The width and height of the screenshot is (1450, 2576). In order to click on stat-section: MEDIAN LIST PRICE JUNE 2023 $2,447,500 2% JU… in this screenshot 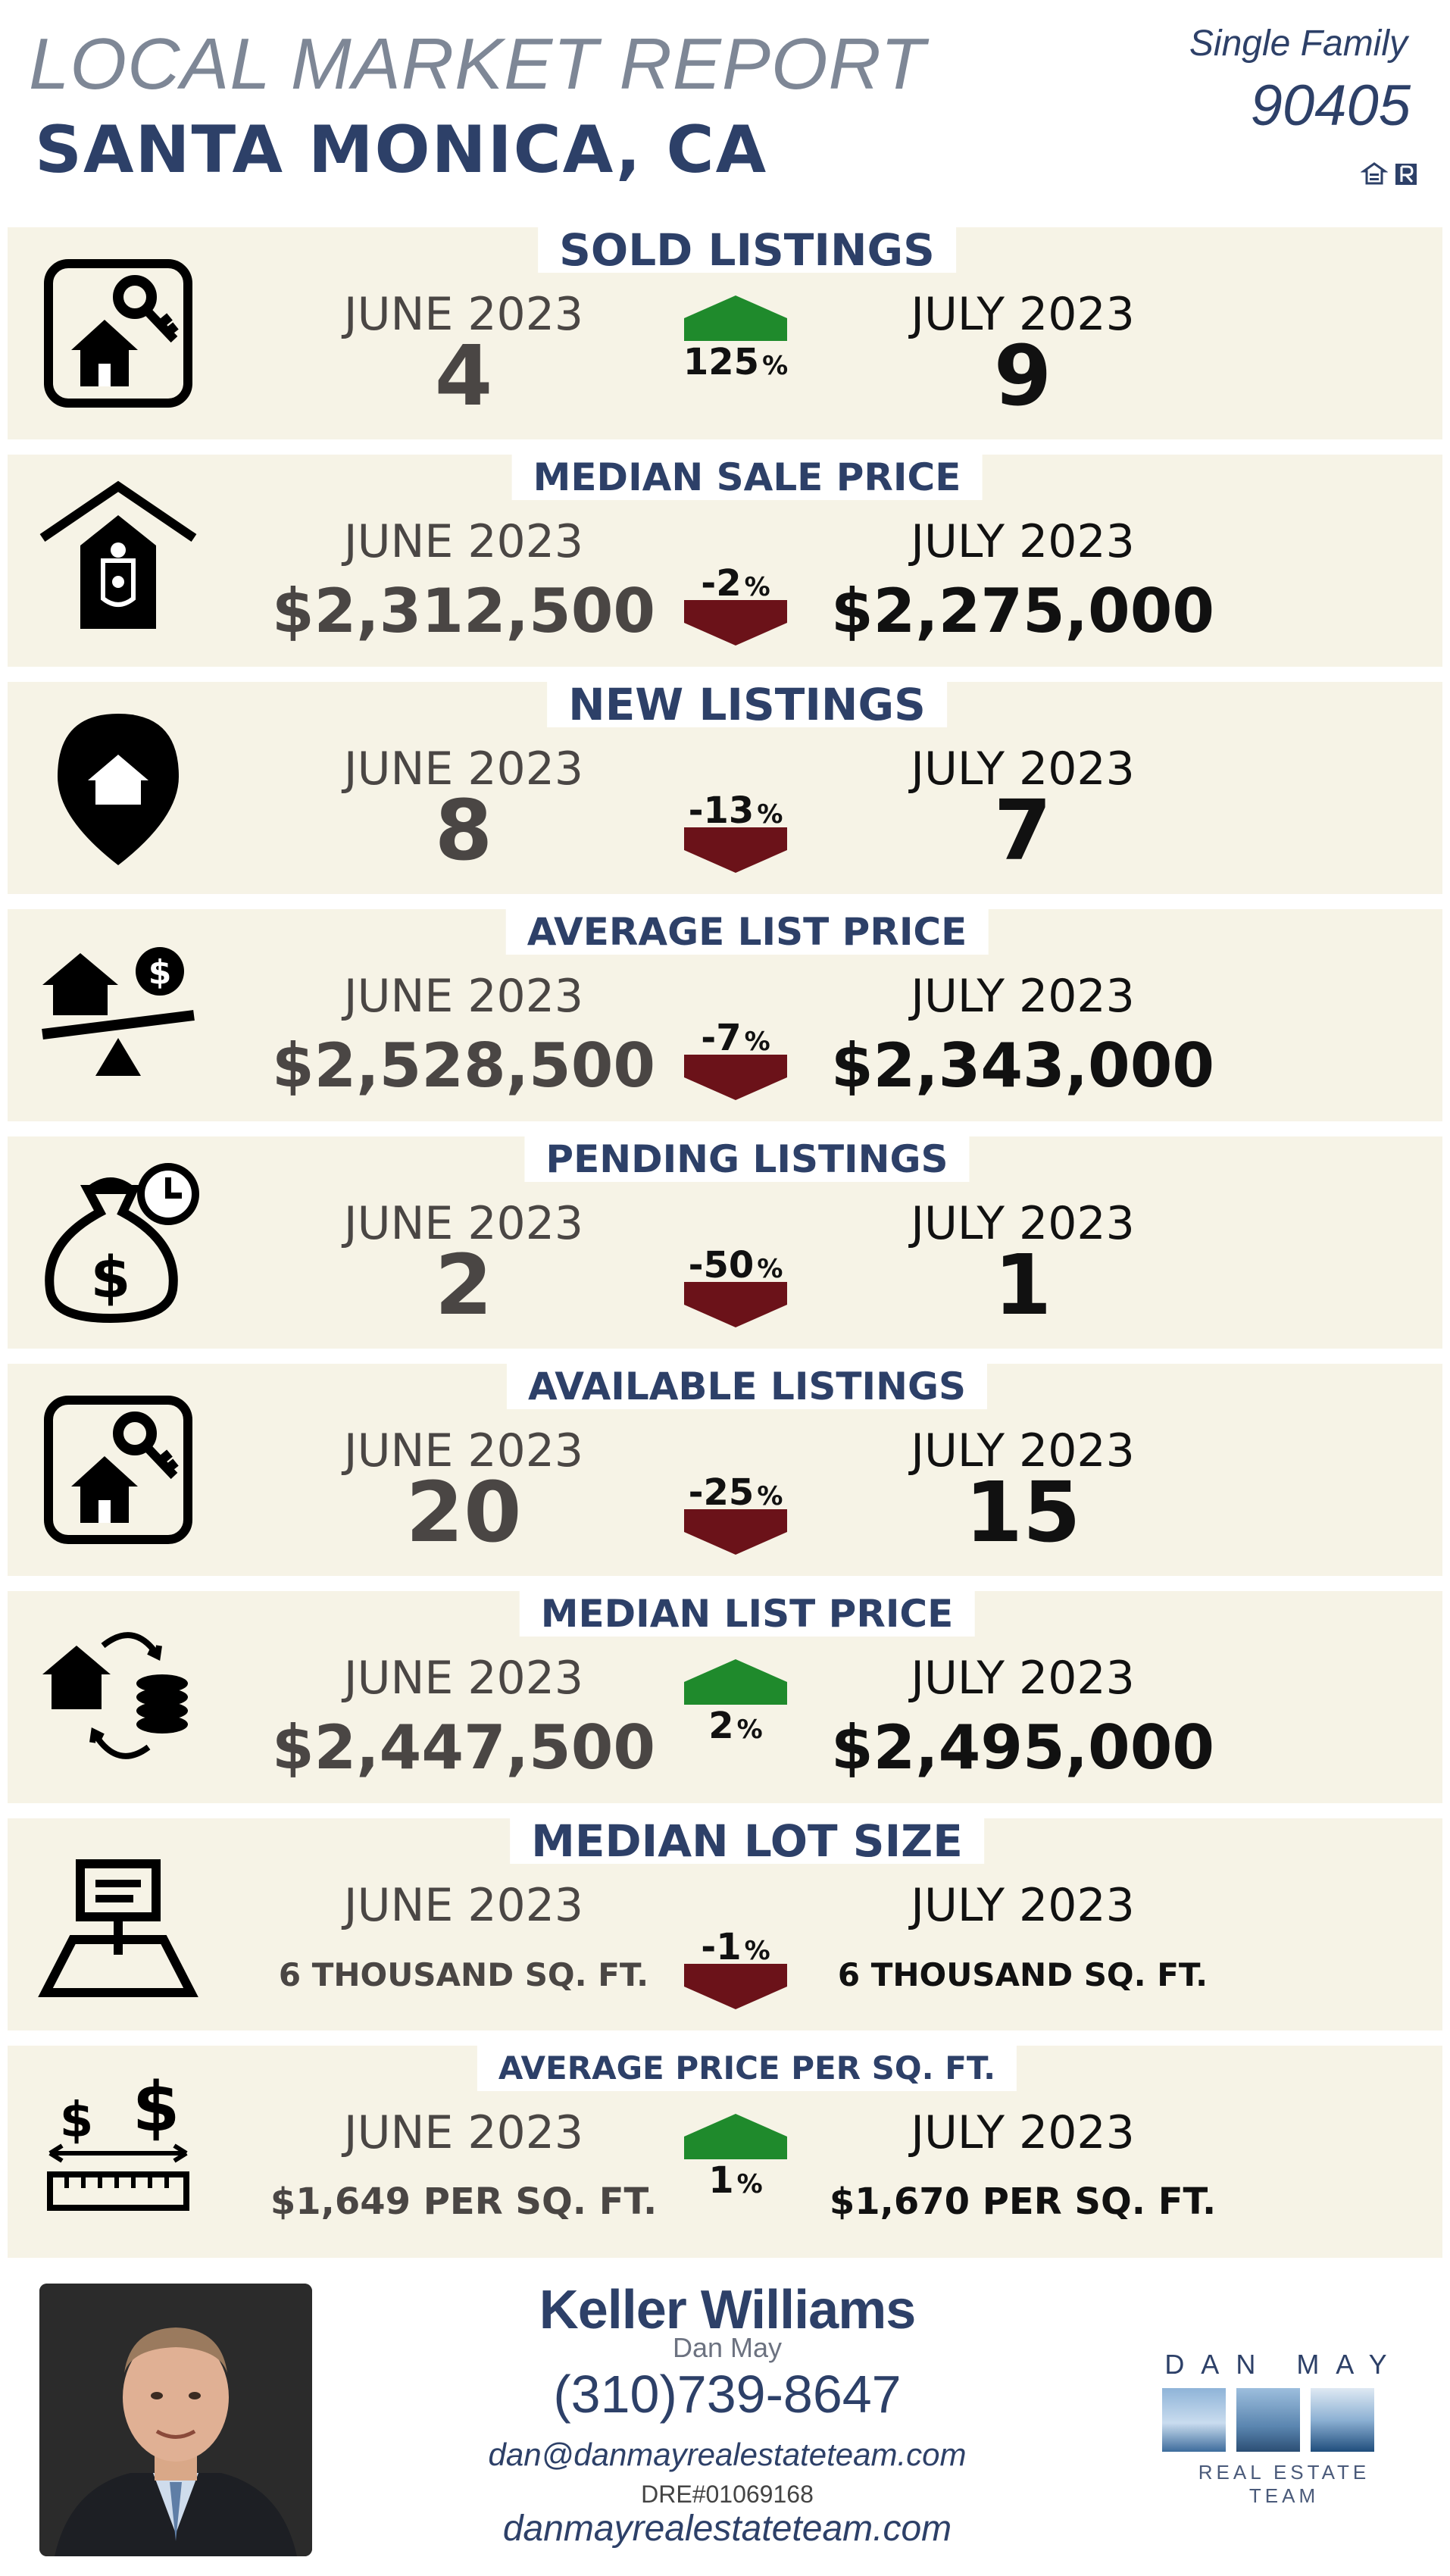, I will do `click(725, 1693)`.